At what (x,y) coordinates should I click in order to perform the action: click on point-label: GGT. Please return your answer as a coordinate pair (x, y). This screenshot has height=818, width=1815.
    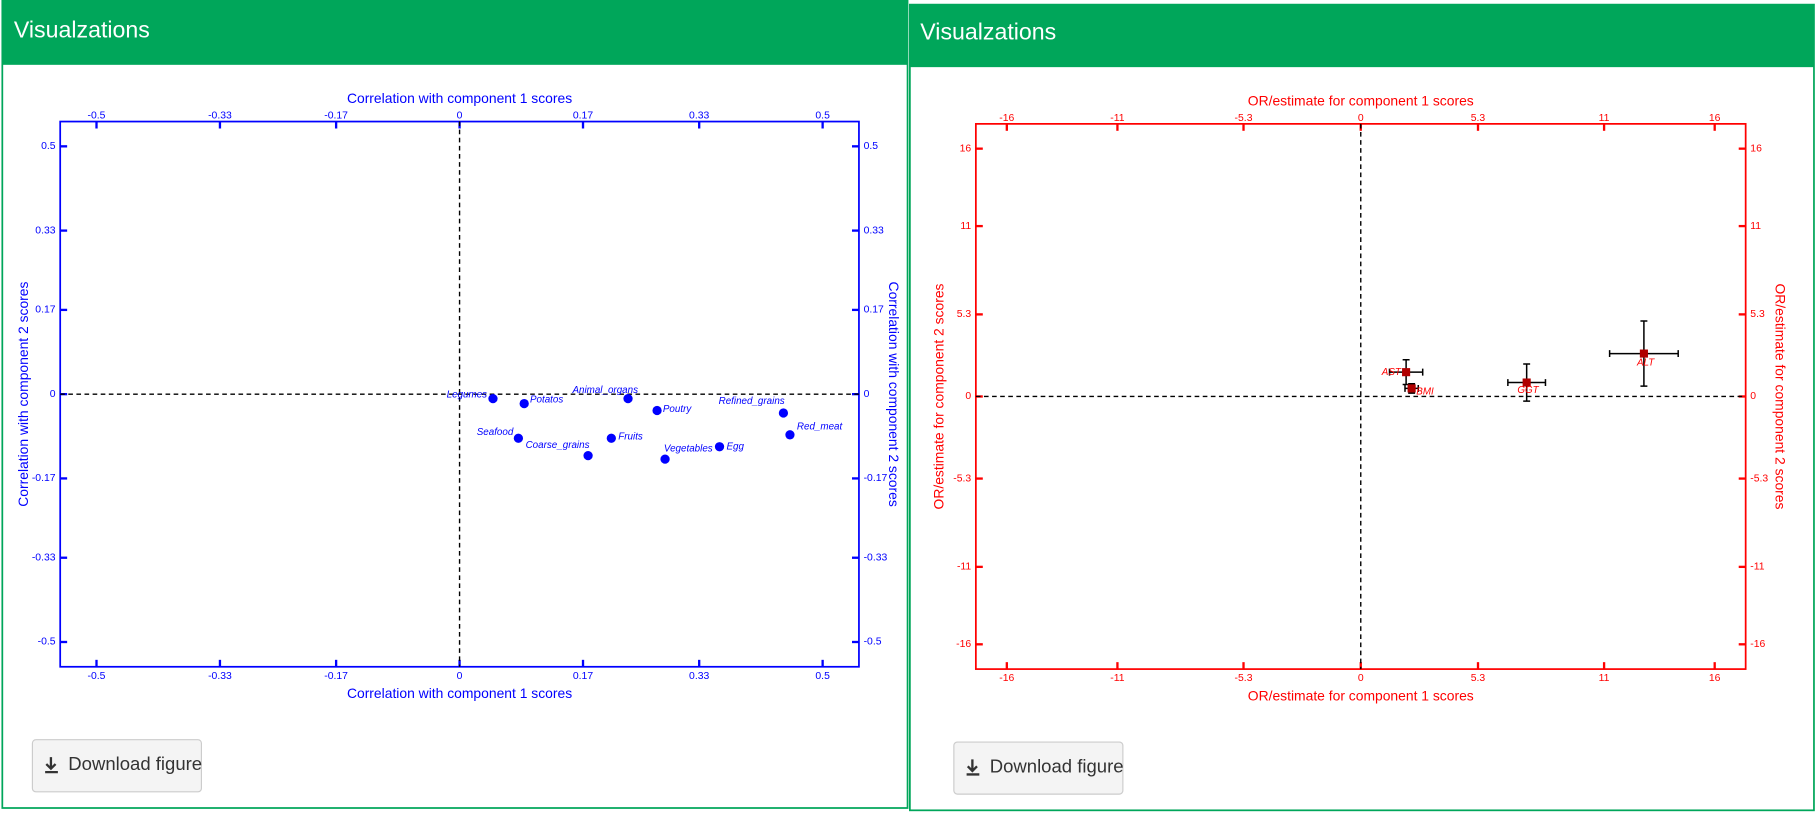
    Looking at the image, I should click on (1528, 390).